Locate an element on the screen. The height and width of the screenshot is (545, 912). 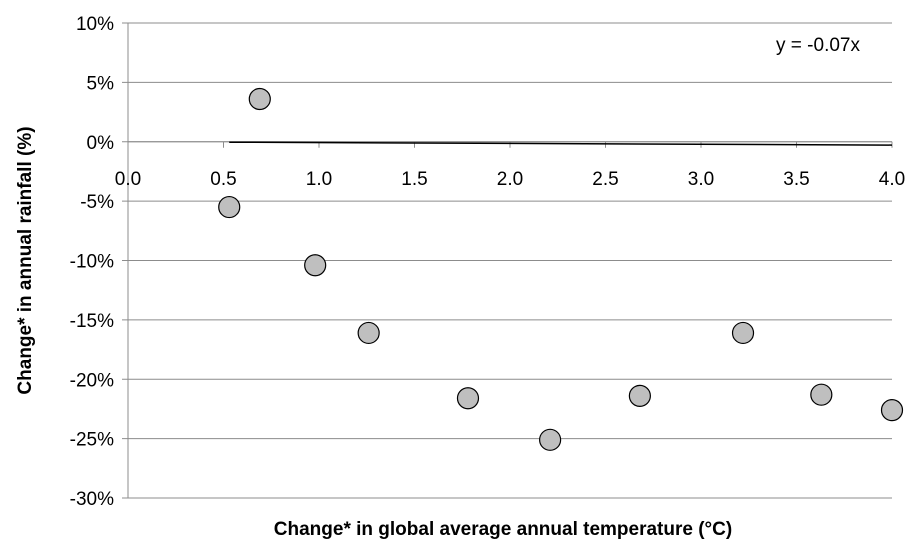
y-tick-label: -10% is located at coordinates (92, 262).